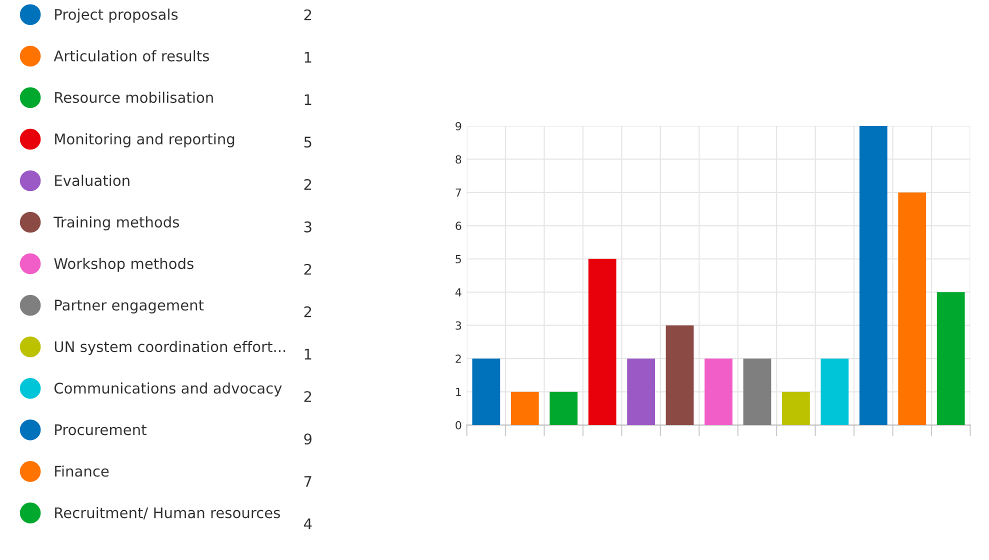  What do you see at coordinates (308, 481) in the screenshot?
I see `text: 7` at bounding box center [308, 481].